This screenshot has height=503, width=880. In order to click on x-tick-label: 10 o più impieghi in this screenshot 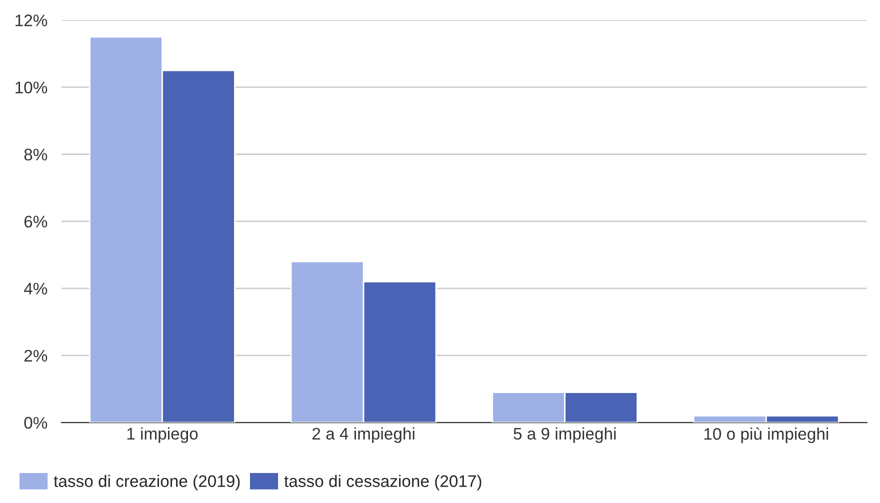, I will do `click(766, 435)`.